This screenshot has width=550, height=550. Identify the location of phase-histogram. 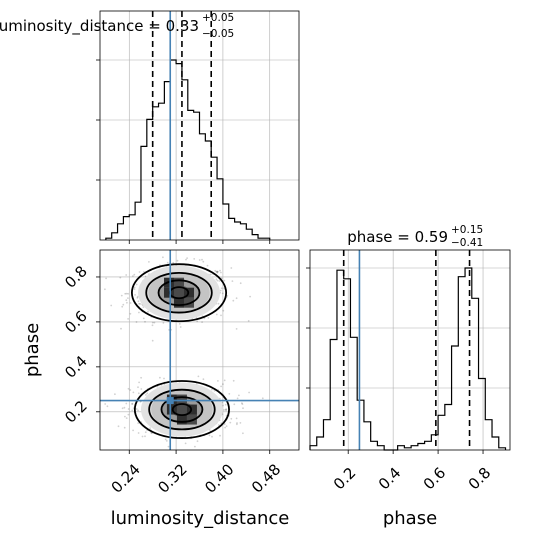
(408, 359).